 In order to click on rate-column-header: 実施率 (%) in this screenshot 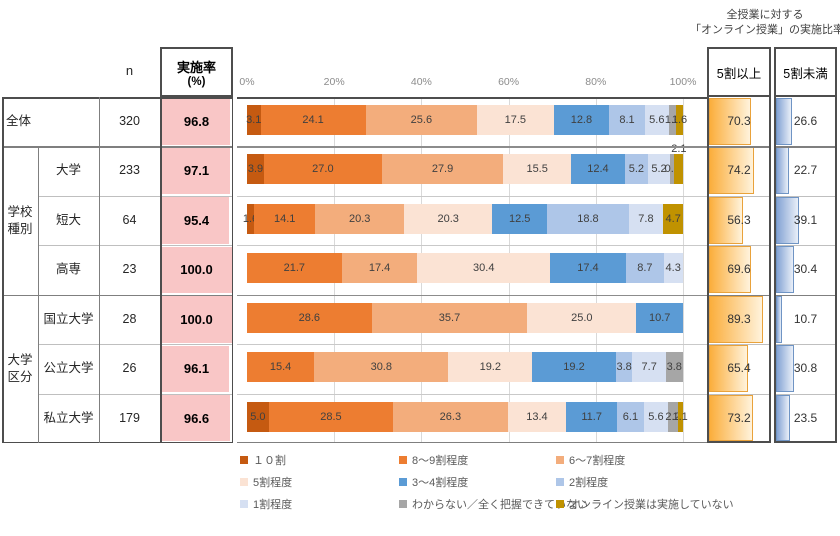, I will do `click(196, 72)`.